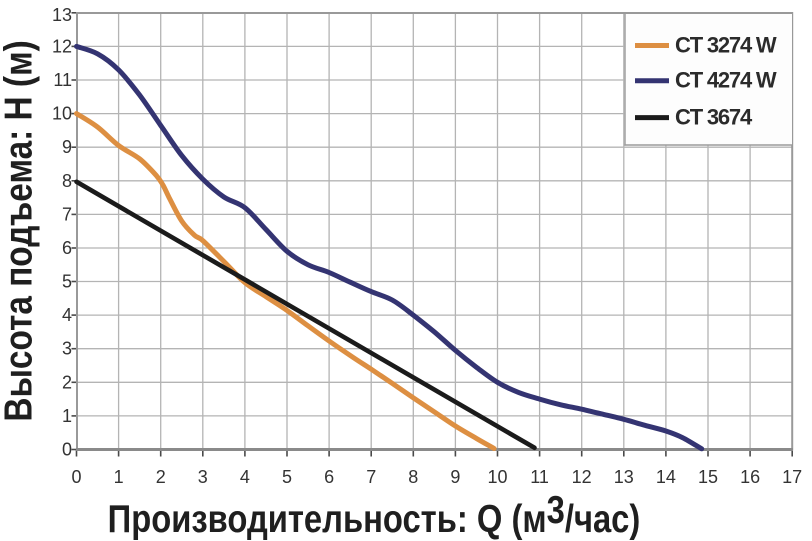  I want to click on svg-text: 17, so click(792, 477).